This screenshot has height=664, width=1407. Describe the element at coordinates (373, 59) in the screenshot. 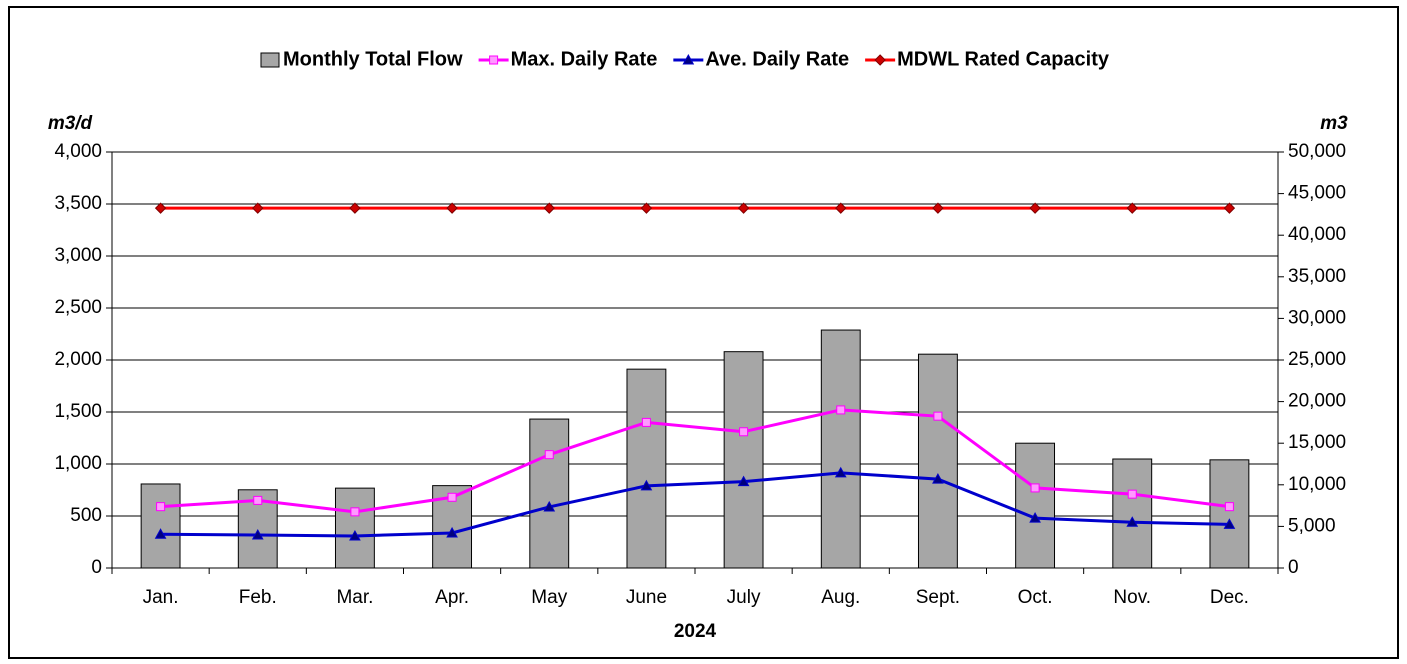

I see `legend-label: Monthly Total Flow` at that location.